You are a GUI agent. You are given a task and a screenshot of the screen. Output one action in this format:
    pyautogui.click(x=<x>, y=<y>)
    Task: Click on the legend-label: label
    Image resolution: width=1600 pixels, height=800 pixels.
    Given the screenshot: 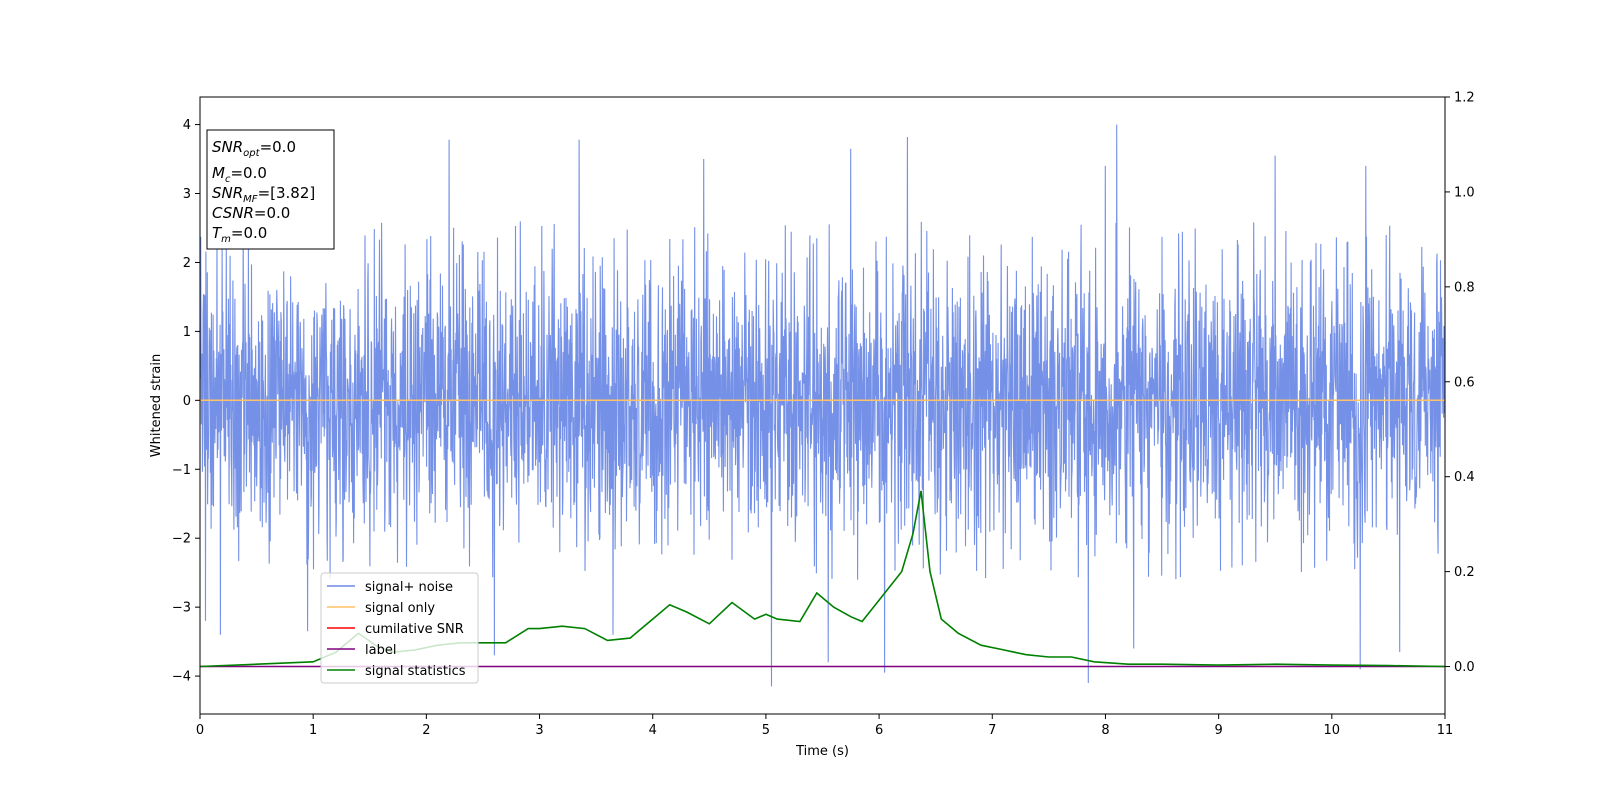 What is the action you would take?
    pyautogui.click(x=380, y=650)
    